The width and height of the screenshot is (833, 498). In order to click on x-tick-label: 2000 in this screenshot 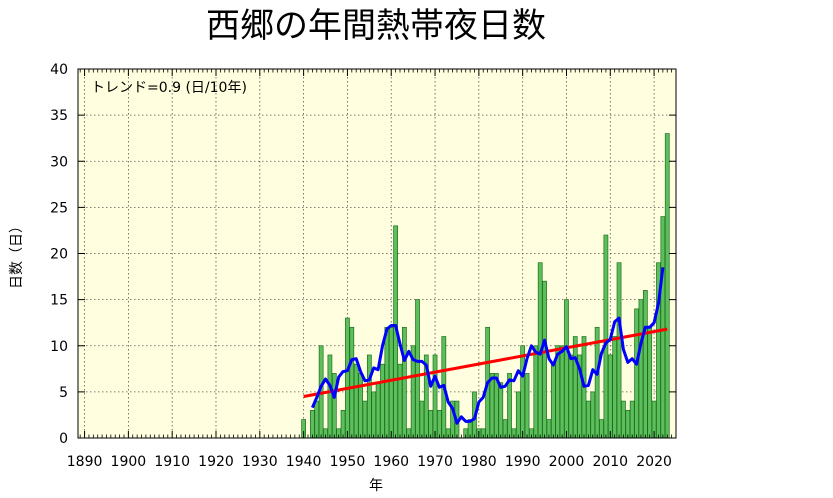, I will do `click(567, 462)`.